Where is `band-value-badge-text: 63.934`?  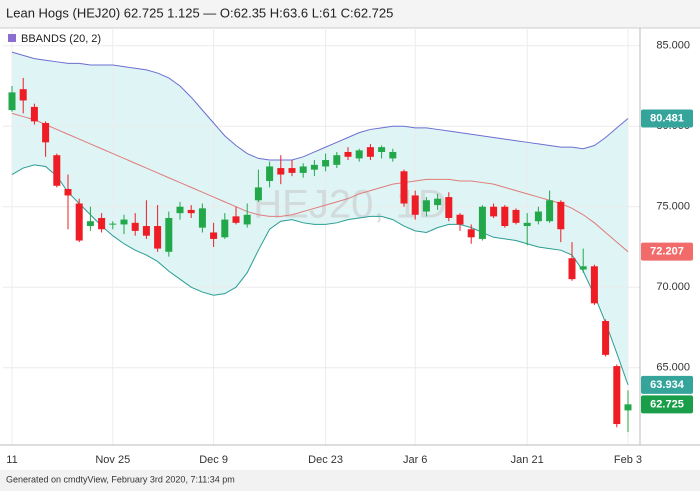 band-value-badge-text: 63.934 is located at coordinates (667, 385).